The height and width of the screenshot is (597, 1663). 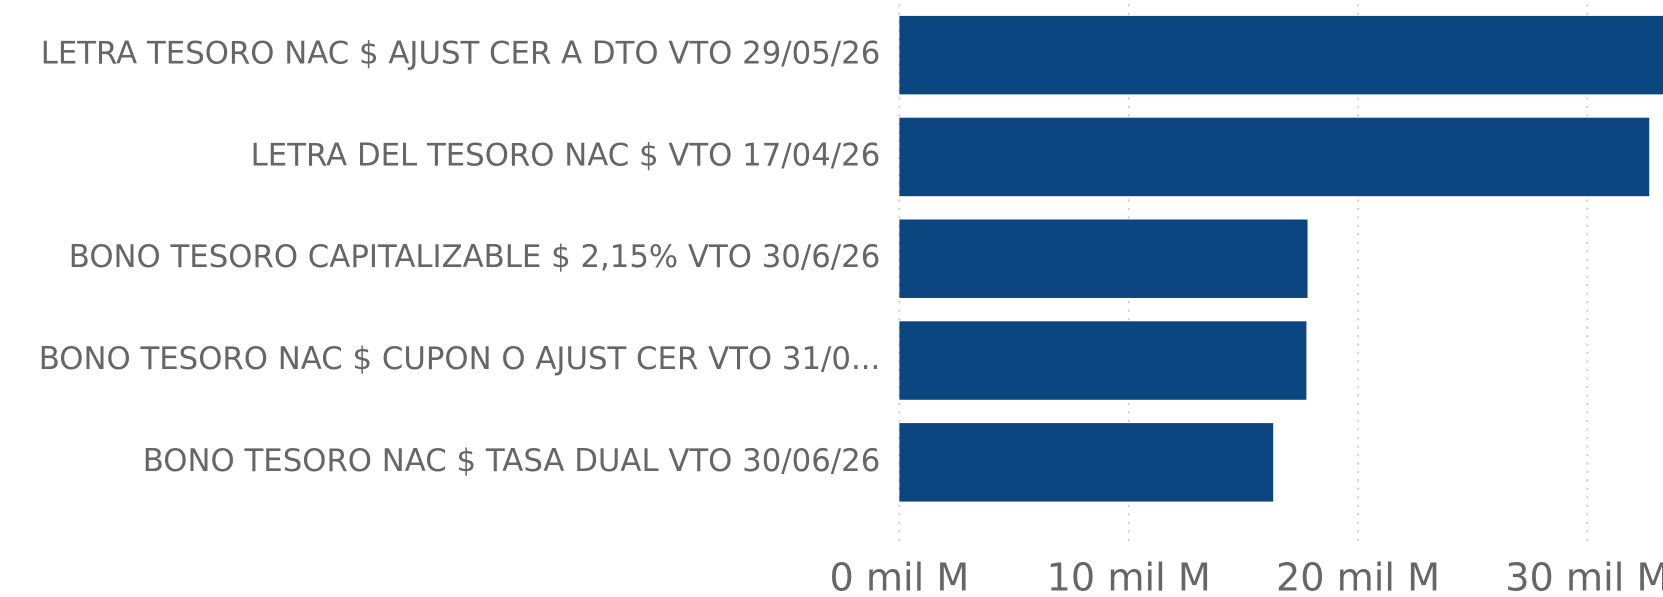 I want to click on y-tick-label: BONO TESORO NAC $ TASA DUAL VTO 30/06/26, so click(x=512, y=461).